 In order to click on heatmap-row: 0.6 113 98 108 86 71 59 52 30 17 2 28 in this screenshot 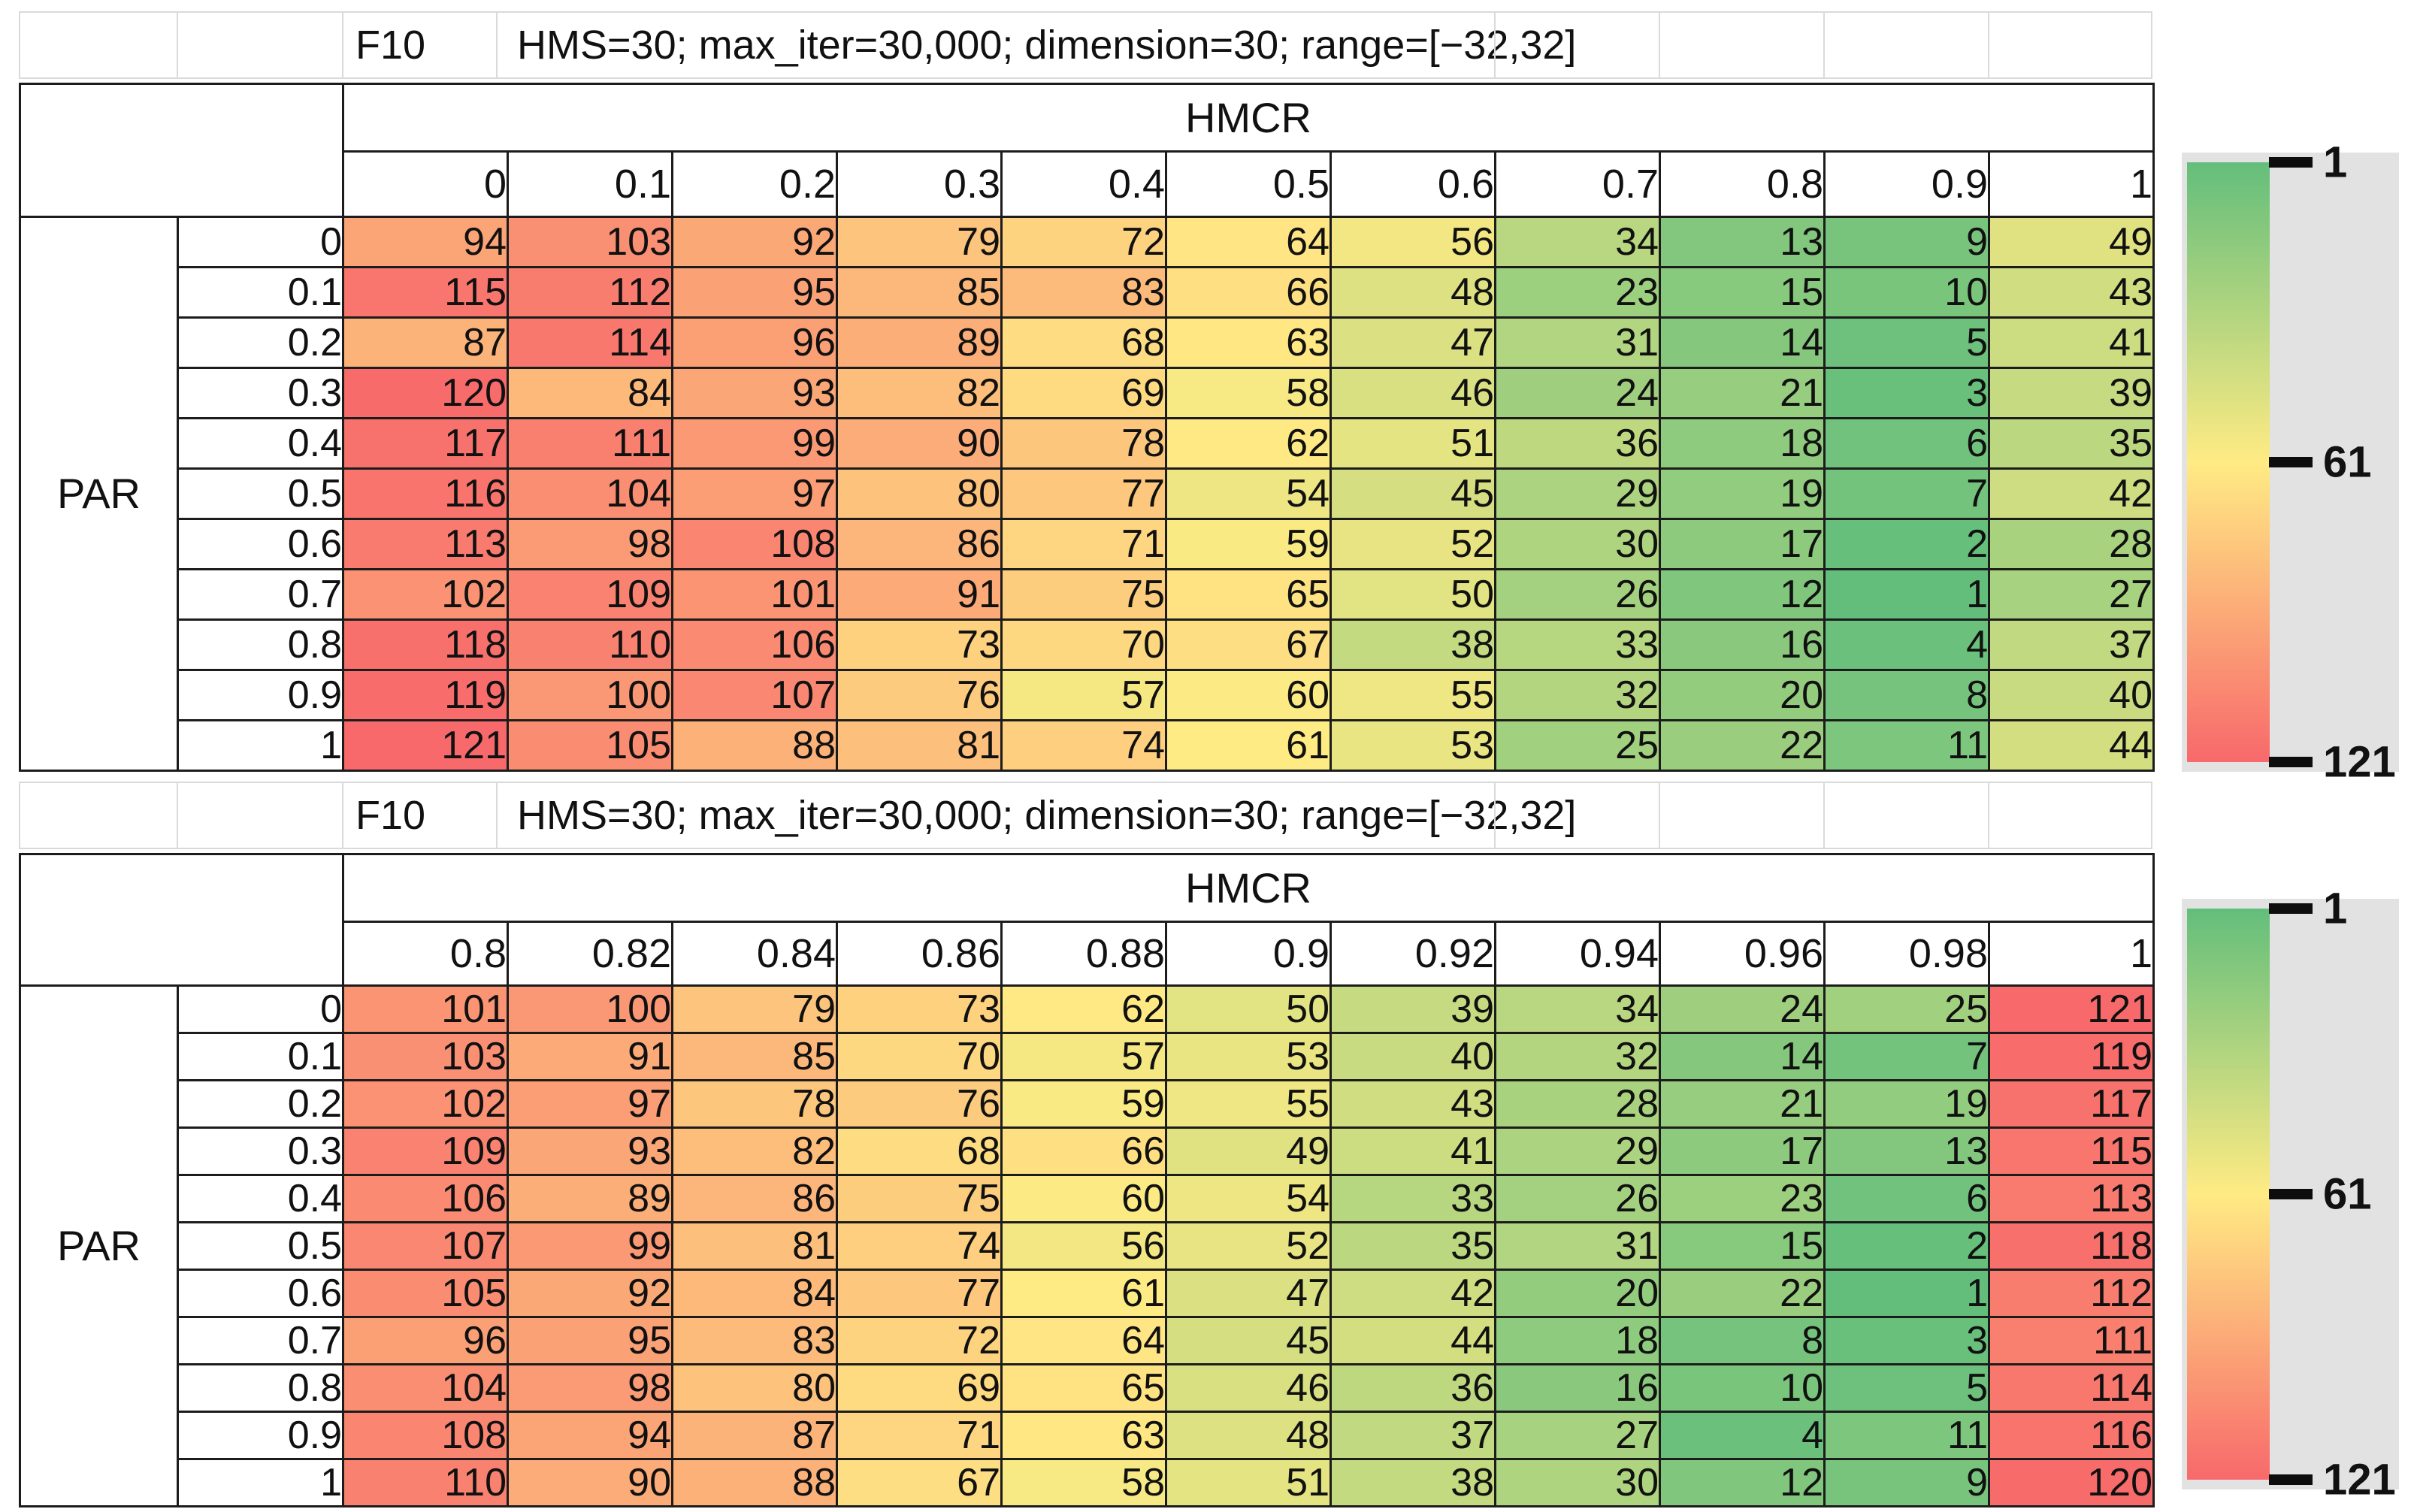, I will do `click(1087, 544)`.